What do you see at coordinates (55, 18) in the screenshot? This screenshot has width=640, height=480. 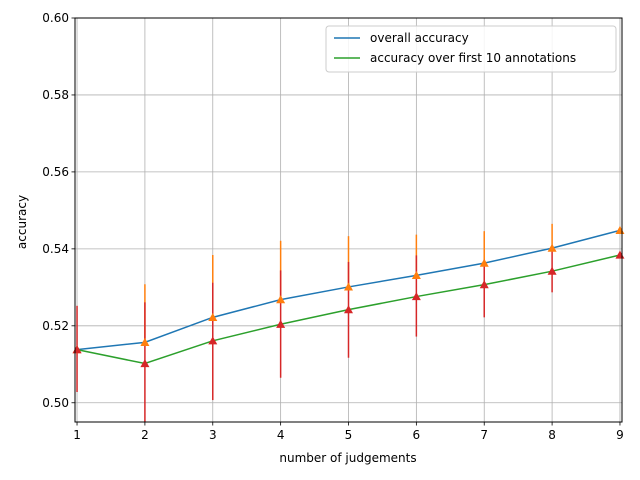 I see `y-tick-label: 0.60` at bounding box center [55, 18].